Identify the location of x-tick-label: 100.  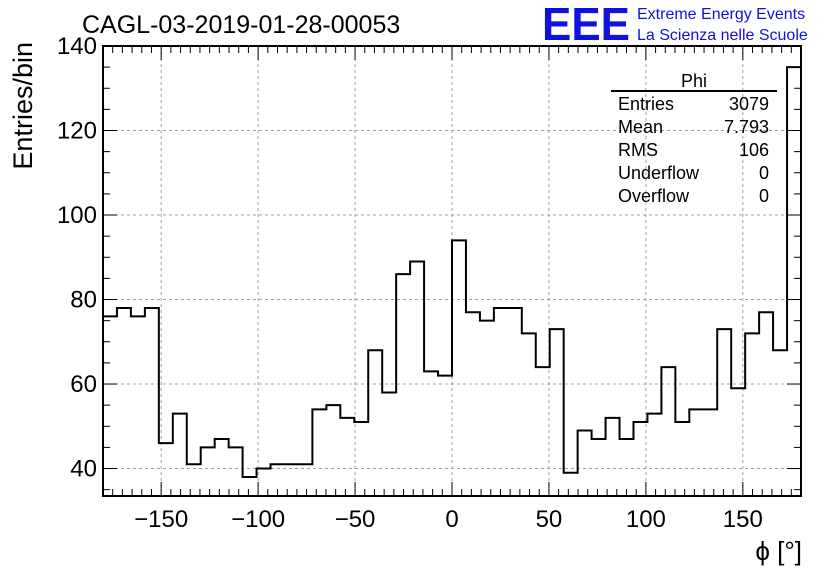
(646, 519).